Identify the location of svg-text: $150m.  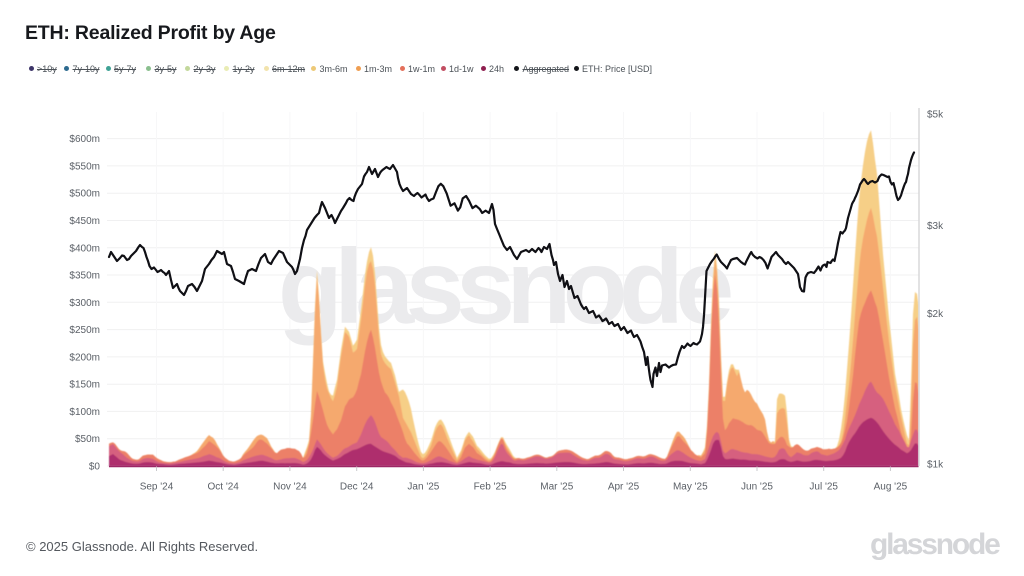
(84, 385).